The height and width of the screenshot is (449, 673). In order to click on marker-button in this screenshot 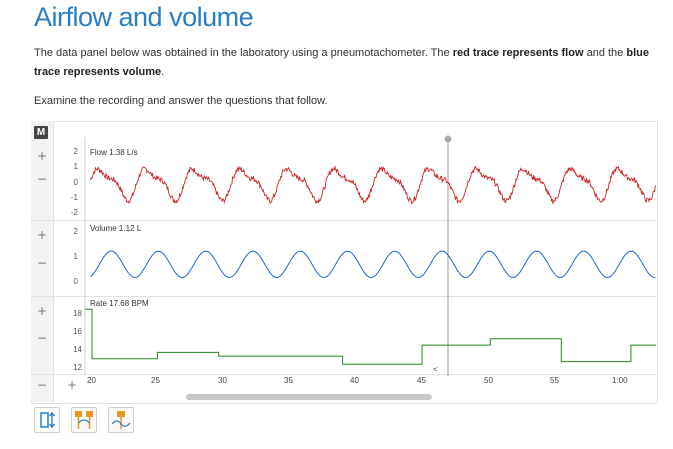, I will do `click(121, 420)`.